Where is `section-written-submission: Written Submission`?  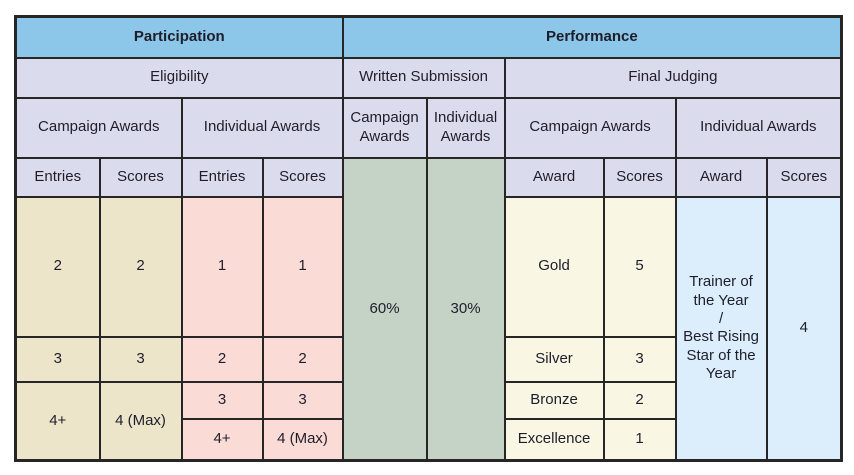
section-written-submission: Written Submission is located at coordinates (423, 77).